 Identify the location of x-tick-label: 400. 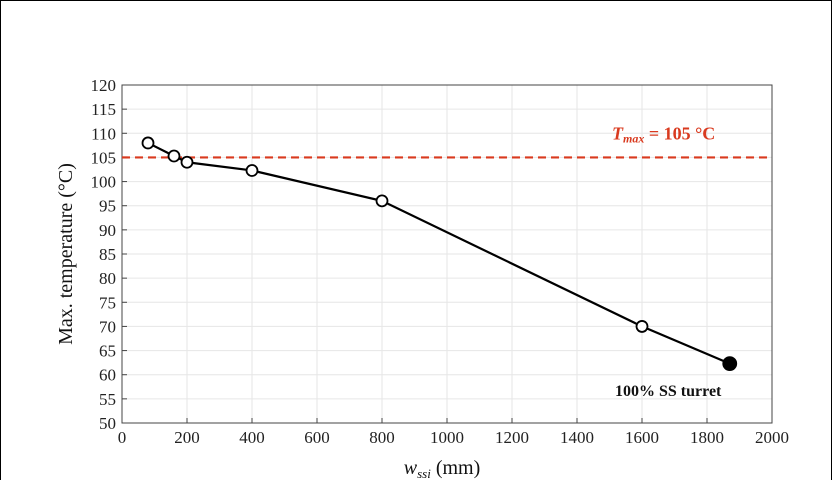
(252, 437).